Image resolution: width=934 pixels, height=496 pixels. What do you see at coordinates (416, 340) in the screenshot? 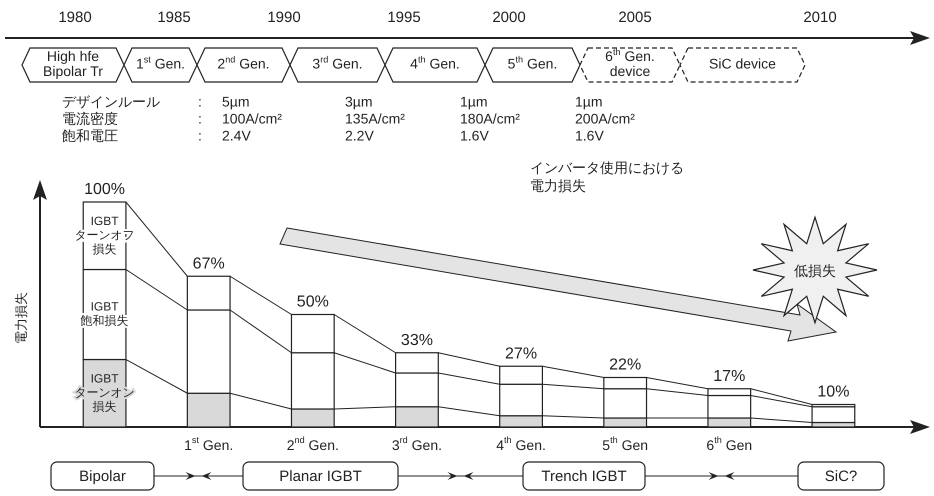
I see `total-label: 33%` at bounding box center [416, 340].